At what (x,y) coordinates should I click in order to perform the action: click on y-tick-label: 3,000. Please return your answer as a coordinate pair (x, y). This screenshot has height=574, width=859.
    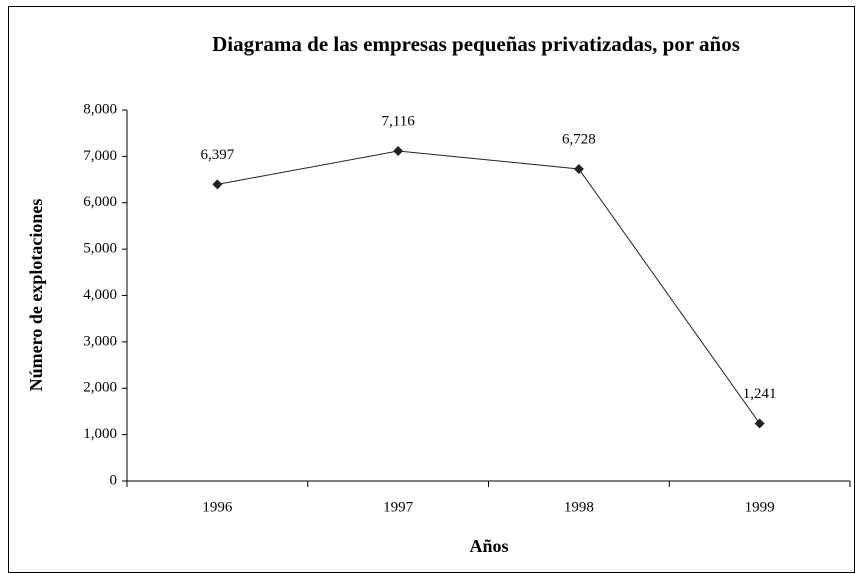
    Looking at the image, I should click on (100, 341).